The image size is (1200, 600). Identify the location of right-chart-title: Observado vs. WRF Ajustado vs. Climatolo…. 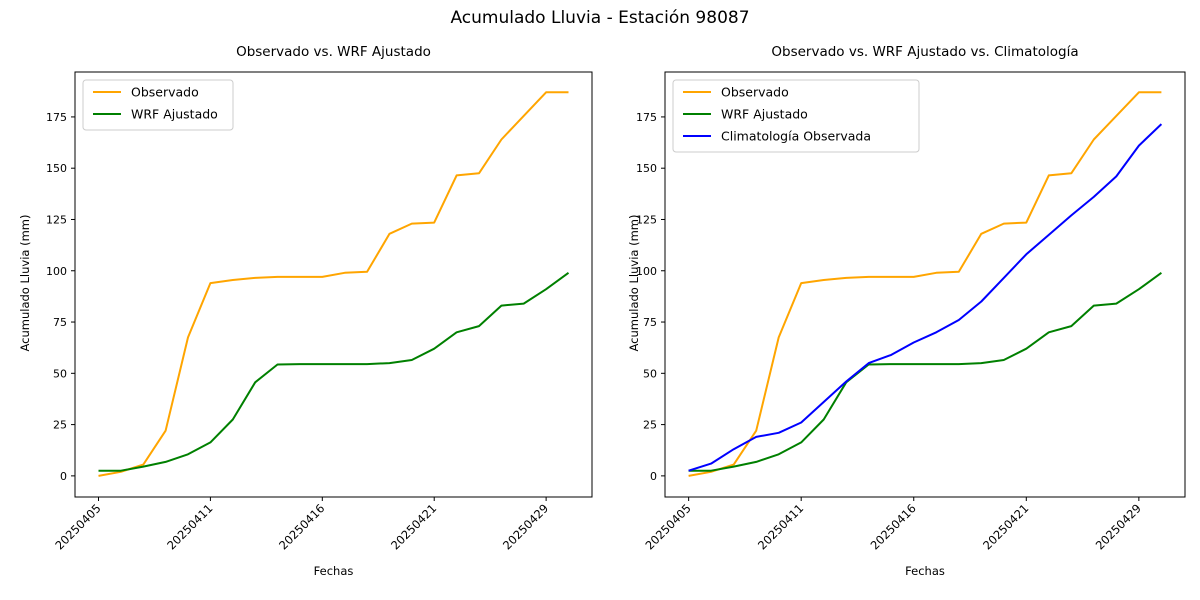
(925, 52).